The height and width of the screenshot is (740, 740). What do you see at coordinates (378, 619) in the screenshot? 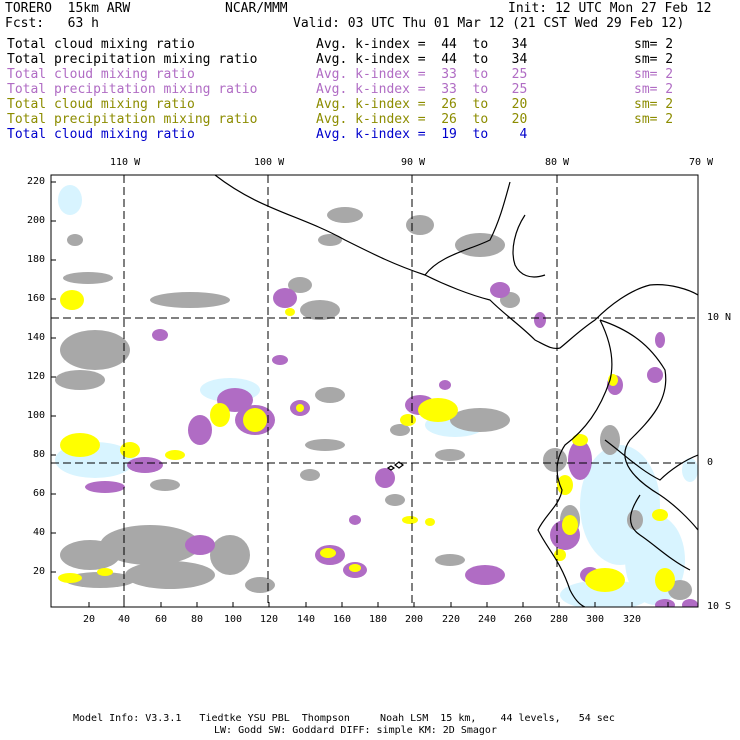
I see `x-tick-label: 180` at bounding box center [378, 619].